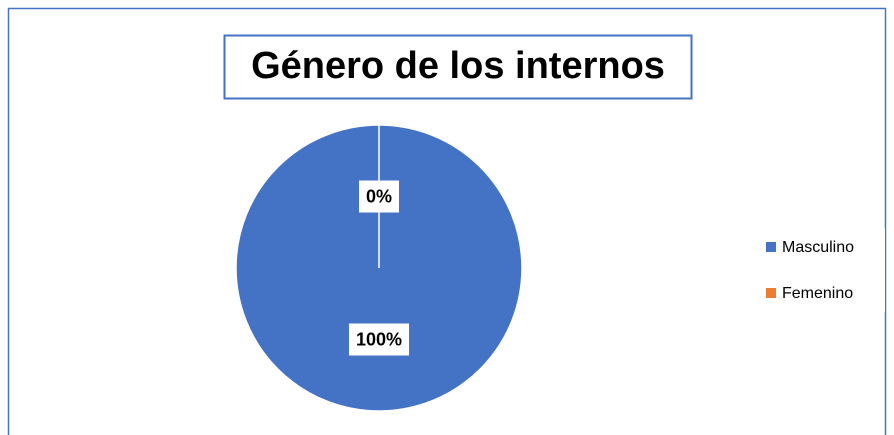 Image resolution: width=894 pixels, height=435 pixels. Describe the element at coordinates (818, 247) in the screenshot. I see `legend-label: Masculino` at that location.